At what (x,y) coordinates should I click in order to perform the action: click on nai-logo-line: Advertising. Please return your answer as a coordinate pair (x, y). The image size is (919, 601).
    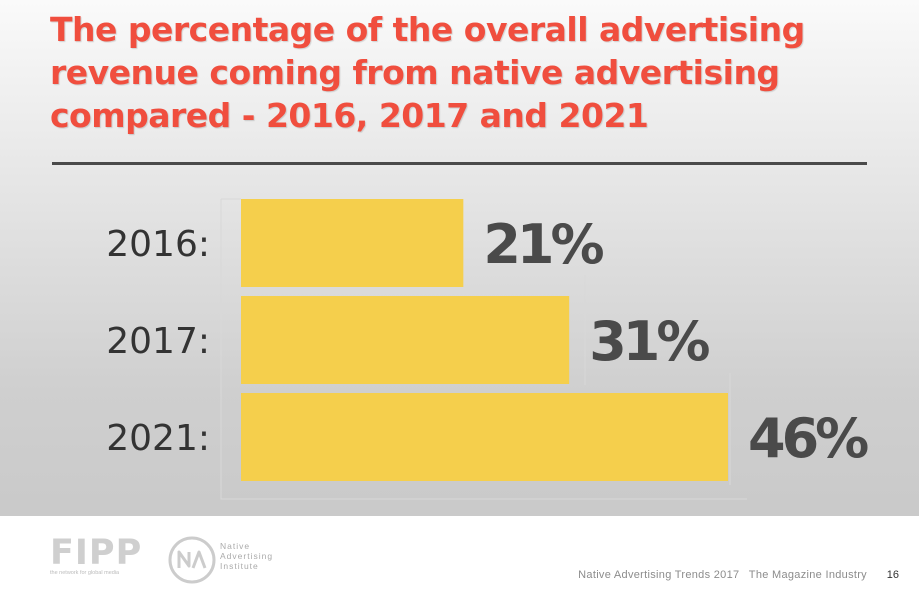
    Looking at the image, I should click on (247, 556).